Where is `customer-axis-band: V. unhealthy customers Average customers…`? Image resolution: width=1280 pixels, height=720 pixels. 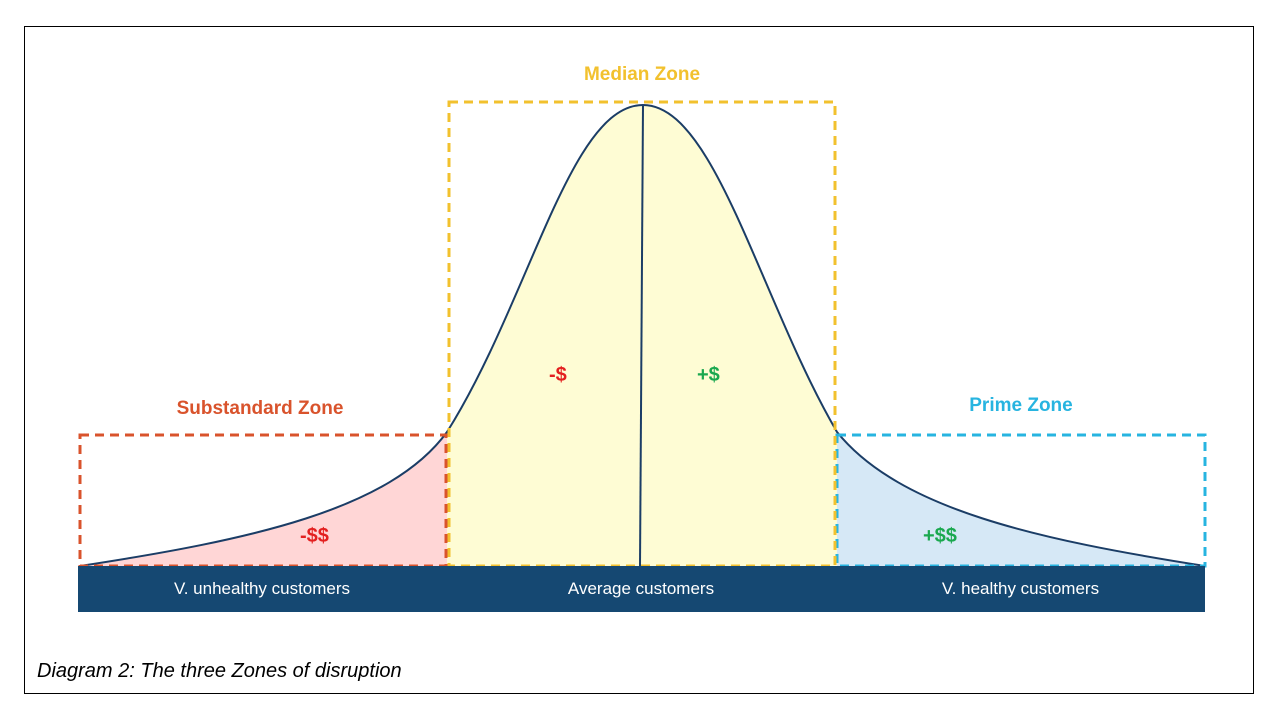
customer-axis-band: V. unhealthy customers Average customers… is located at coordinates (641, 589).